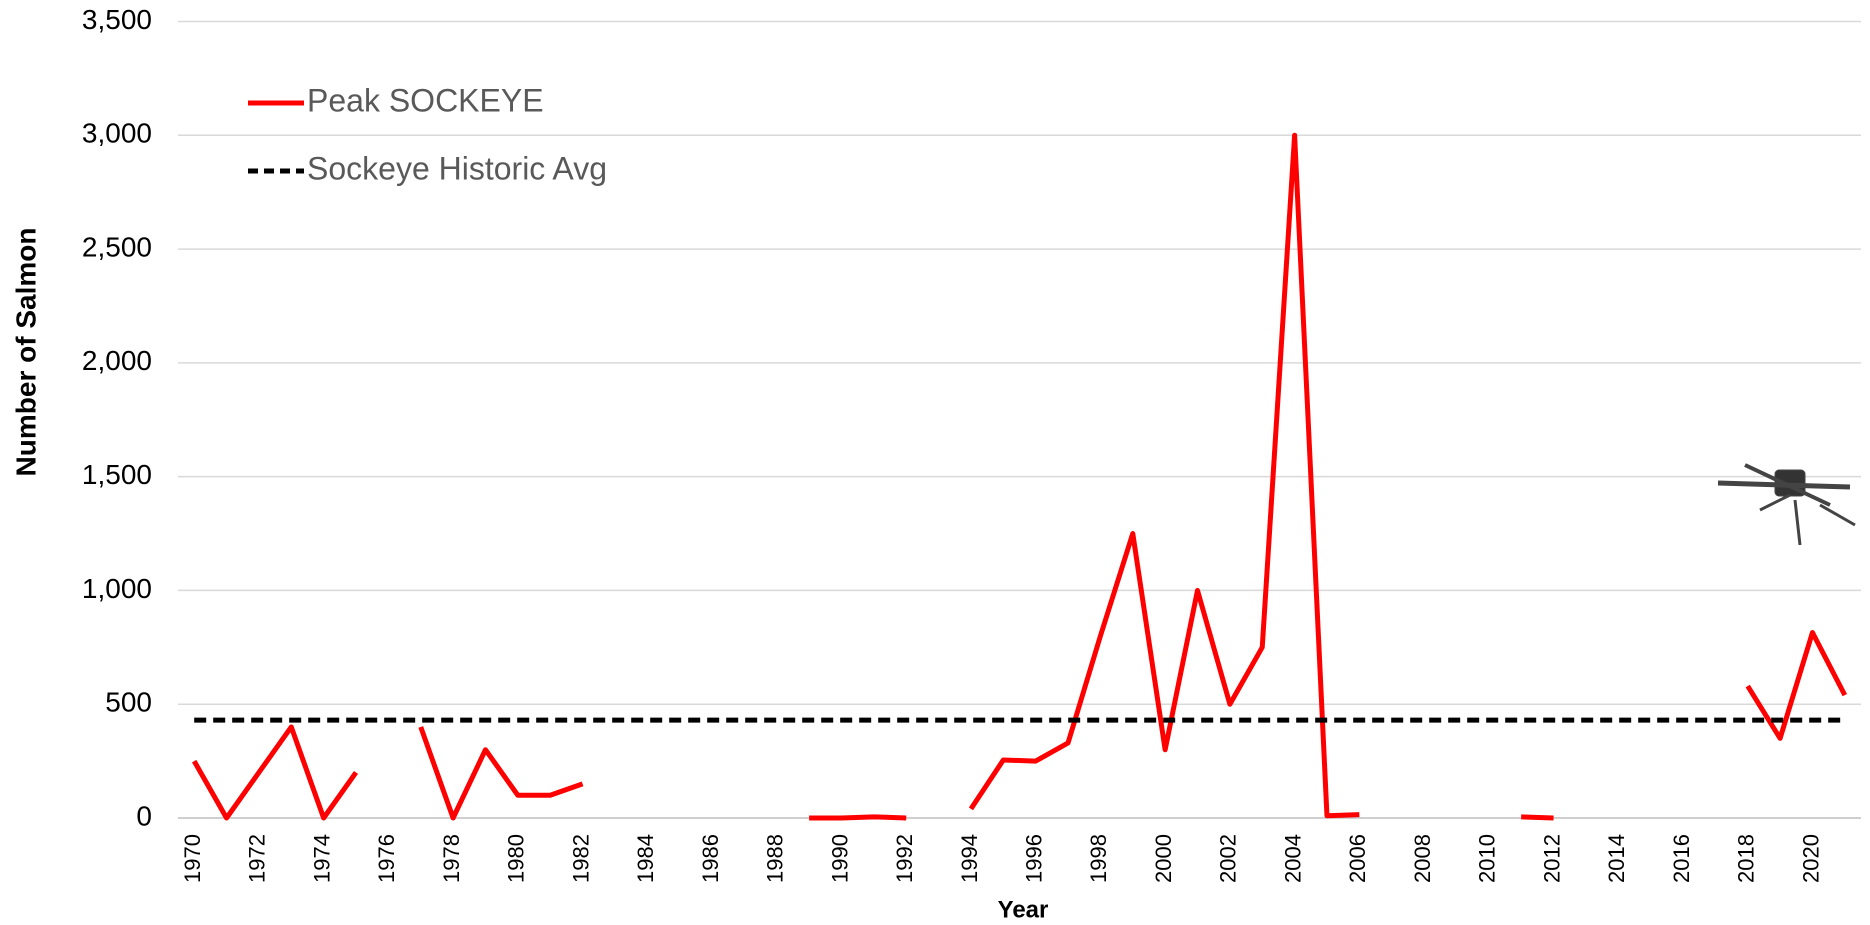  What do you see at coordinates (427, 134) in the screenshot?
I see `legend: Peak SOCKEYE Sockeye Historic Avg` at bounding box center [427, 134].